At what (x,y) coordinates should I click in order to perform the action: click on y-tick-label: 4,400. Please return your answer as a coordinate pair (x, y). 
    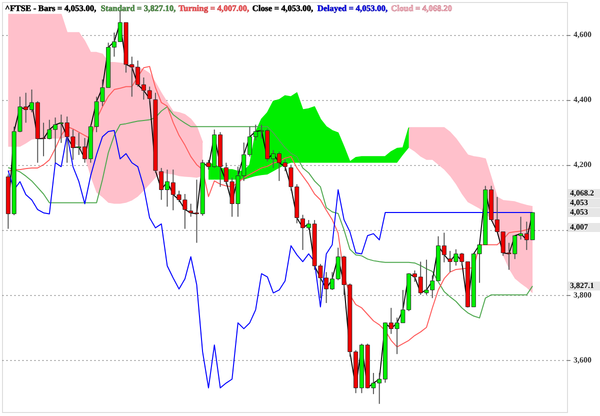
    Looking at the image, I should click on (583, 99).